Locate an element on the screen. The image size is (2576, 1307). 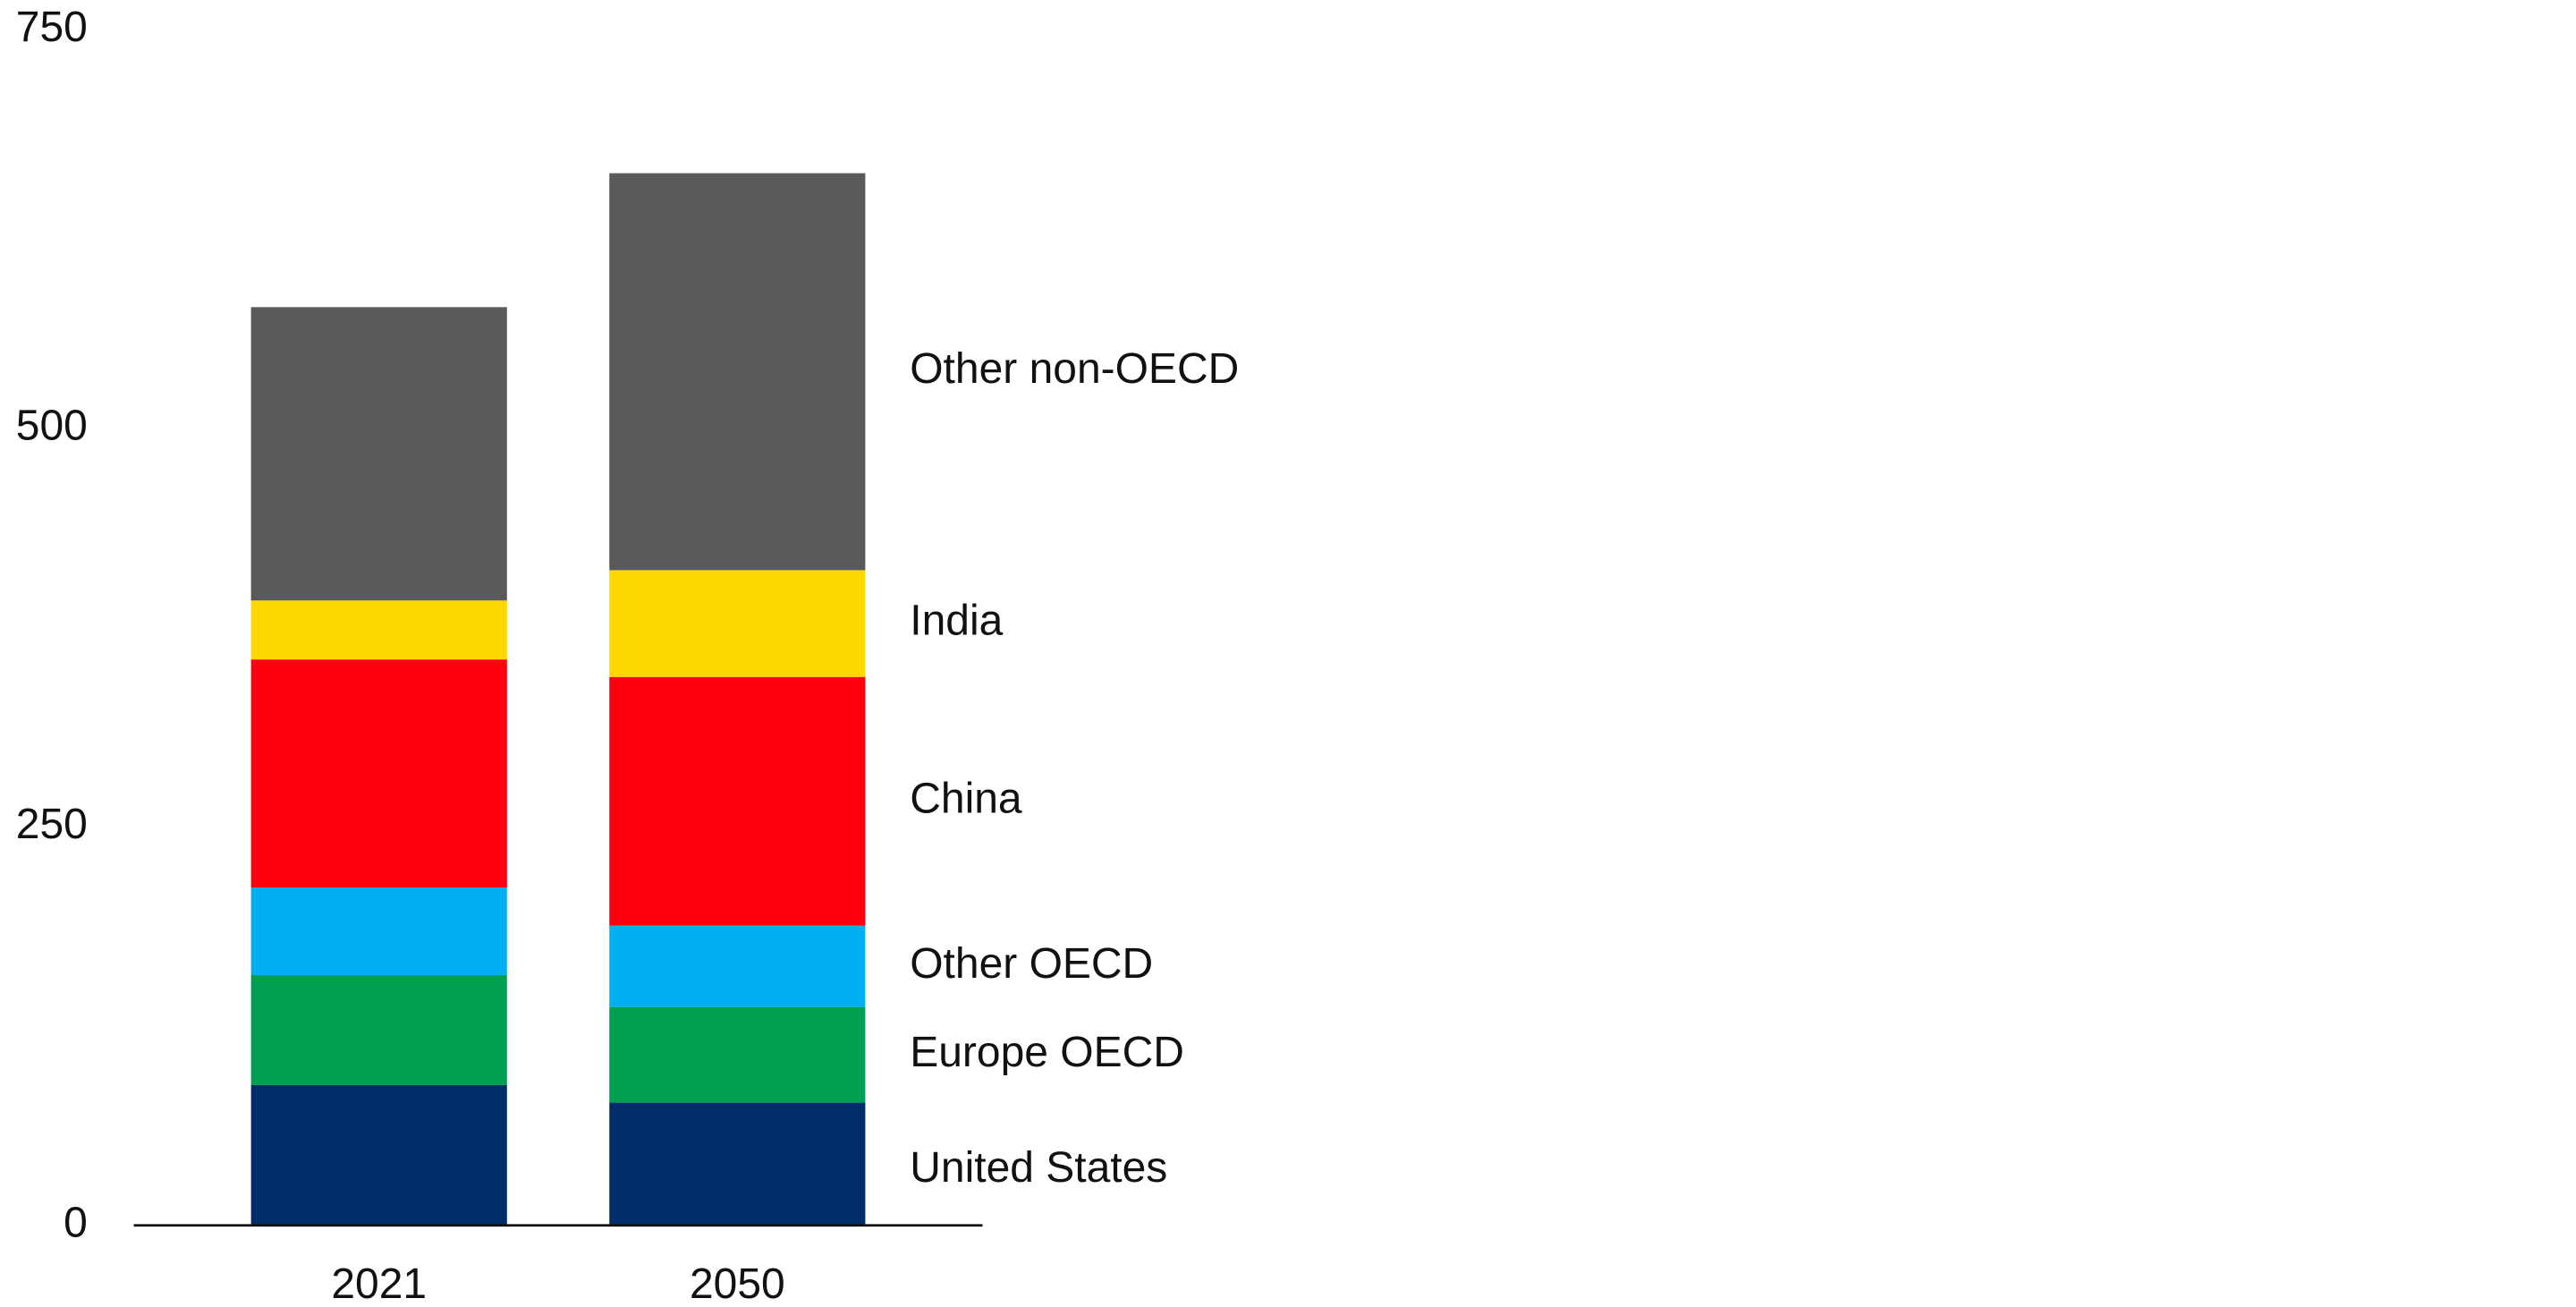
series-label: Other non-OECD is located at coordinates (1074, 369).